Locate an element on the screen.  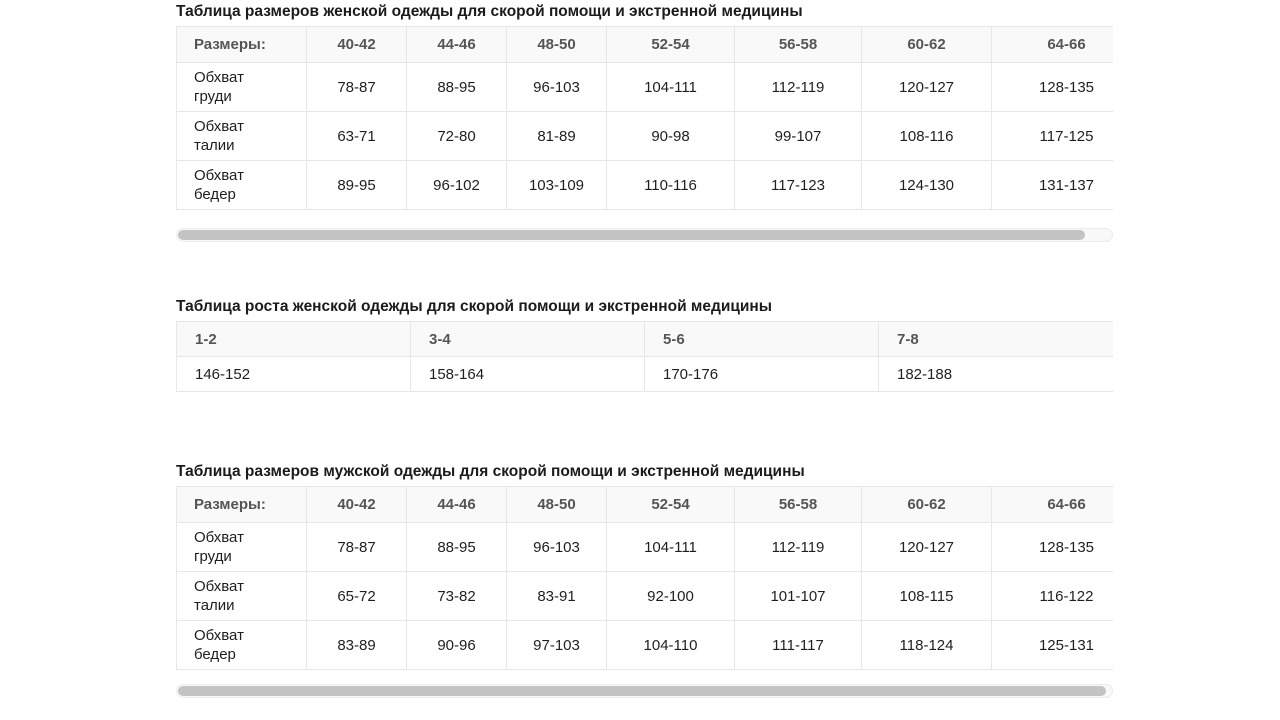
size-value-cell: 125-131 is located at coordinates (1052, 645).